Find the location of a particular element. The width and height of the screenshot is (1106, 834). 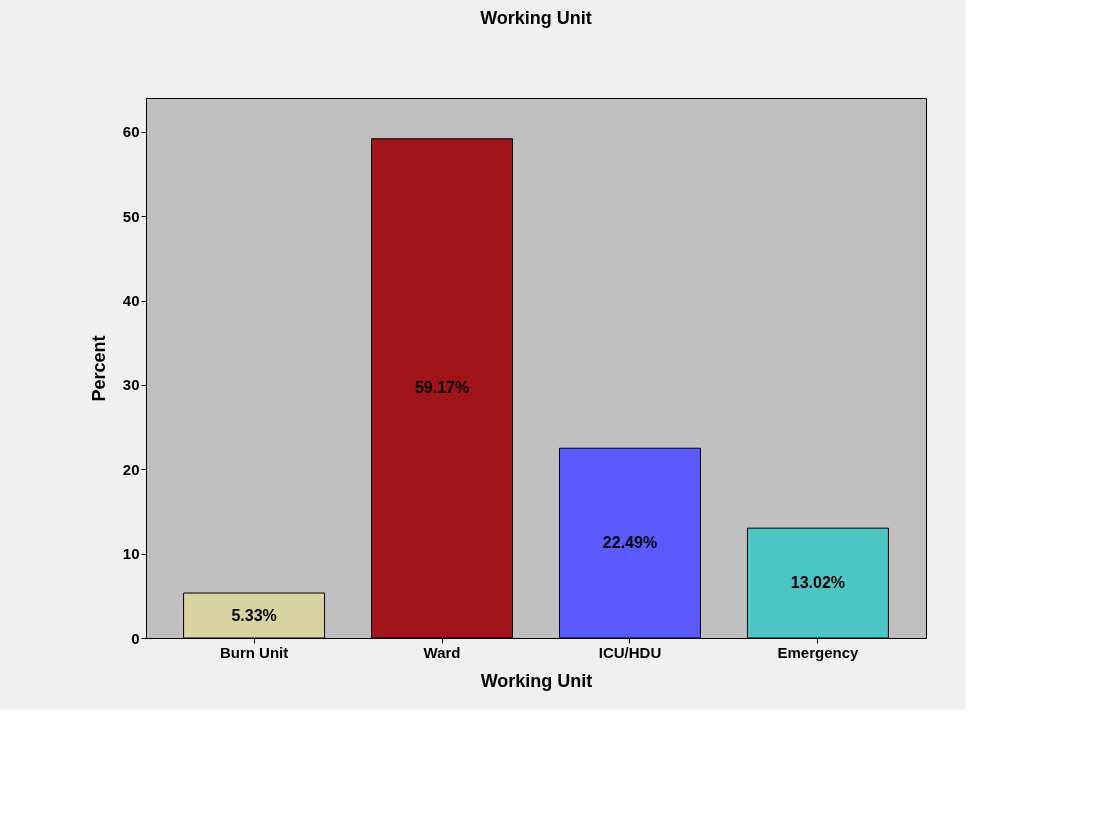

data-label: 22.49% is located at coordinates (630, 543).